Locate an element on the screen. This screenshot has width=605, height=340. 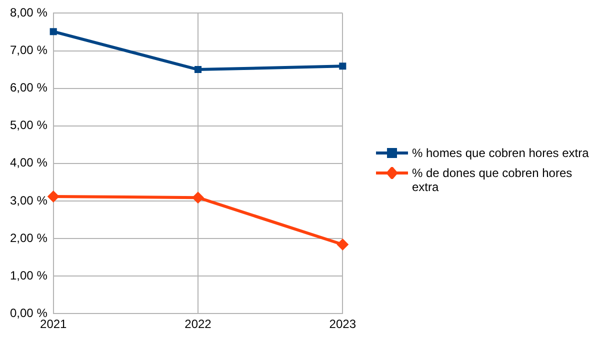
y-tick-label: 6,00 % is located at coordinates (29, 87).